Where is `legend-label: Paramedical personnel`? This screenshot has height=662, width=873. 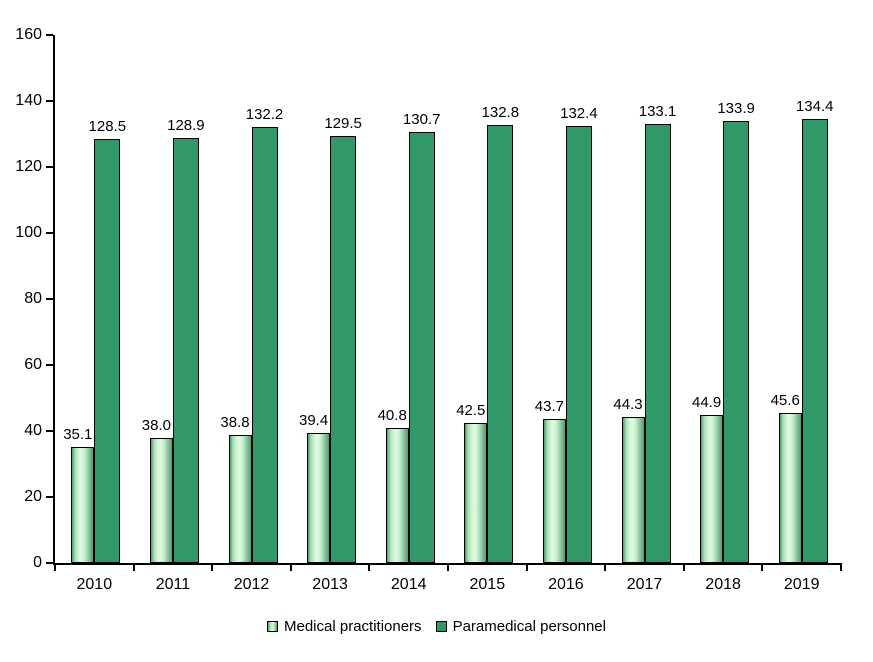
legend-label: Paramedical personnel is located at coordinates (529, 626).